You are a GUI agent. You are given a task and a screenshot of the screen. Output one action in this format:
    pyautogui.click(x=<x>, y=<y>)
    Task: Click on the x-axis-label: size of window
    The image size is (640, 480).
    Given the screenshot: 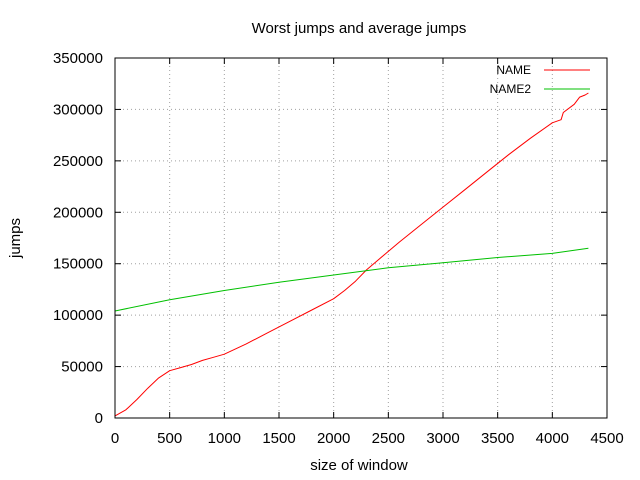 What is the action you would take?
    pyautogui.click(x=359, y=465)
    